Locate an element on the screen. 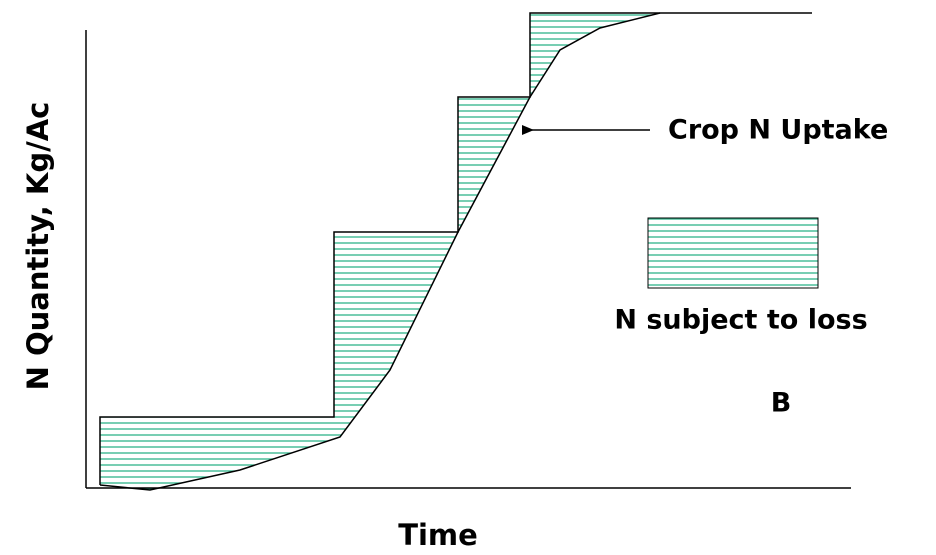 The image size is (936, 555). legend-label: N subject to loss is located at coordinates (740, 320).